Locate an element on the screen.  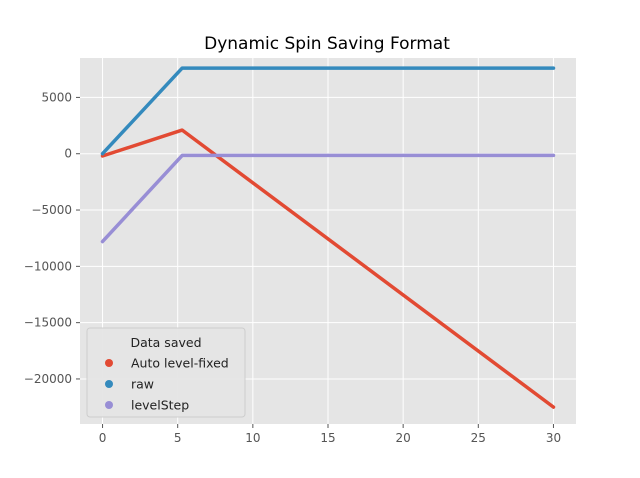
x-tick-label: 5 is located at coordinates (178, 438).